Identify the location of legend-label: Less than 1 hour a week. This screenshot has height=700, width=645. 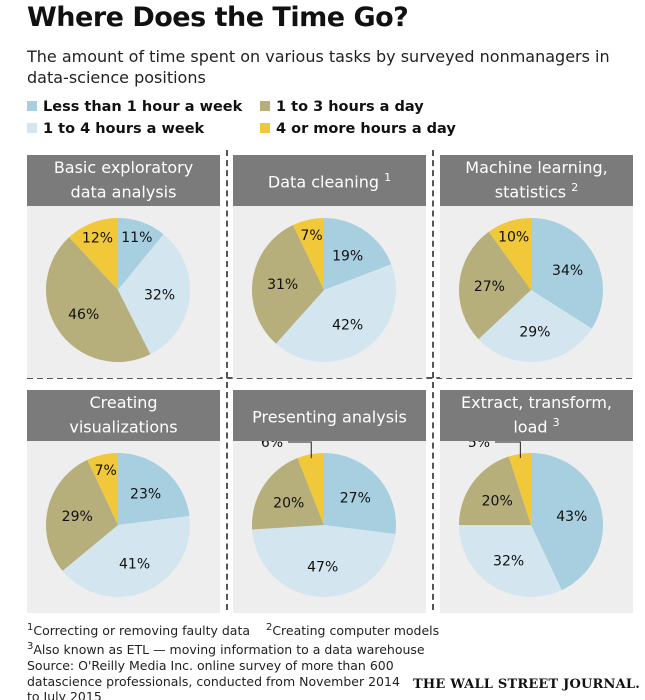
(143, 107).